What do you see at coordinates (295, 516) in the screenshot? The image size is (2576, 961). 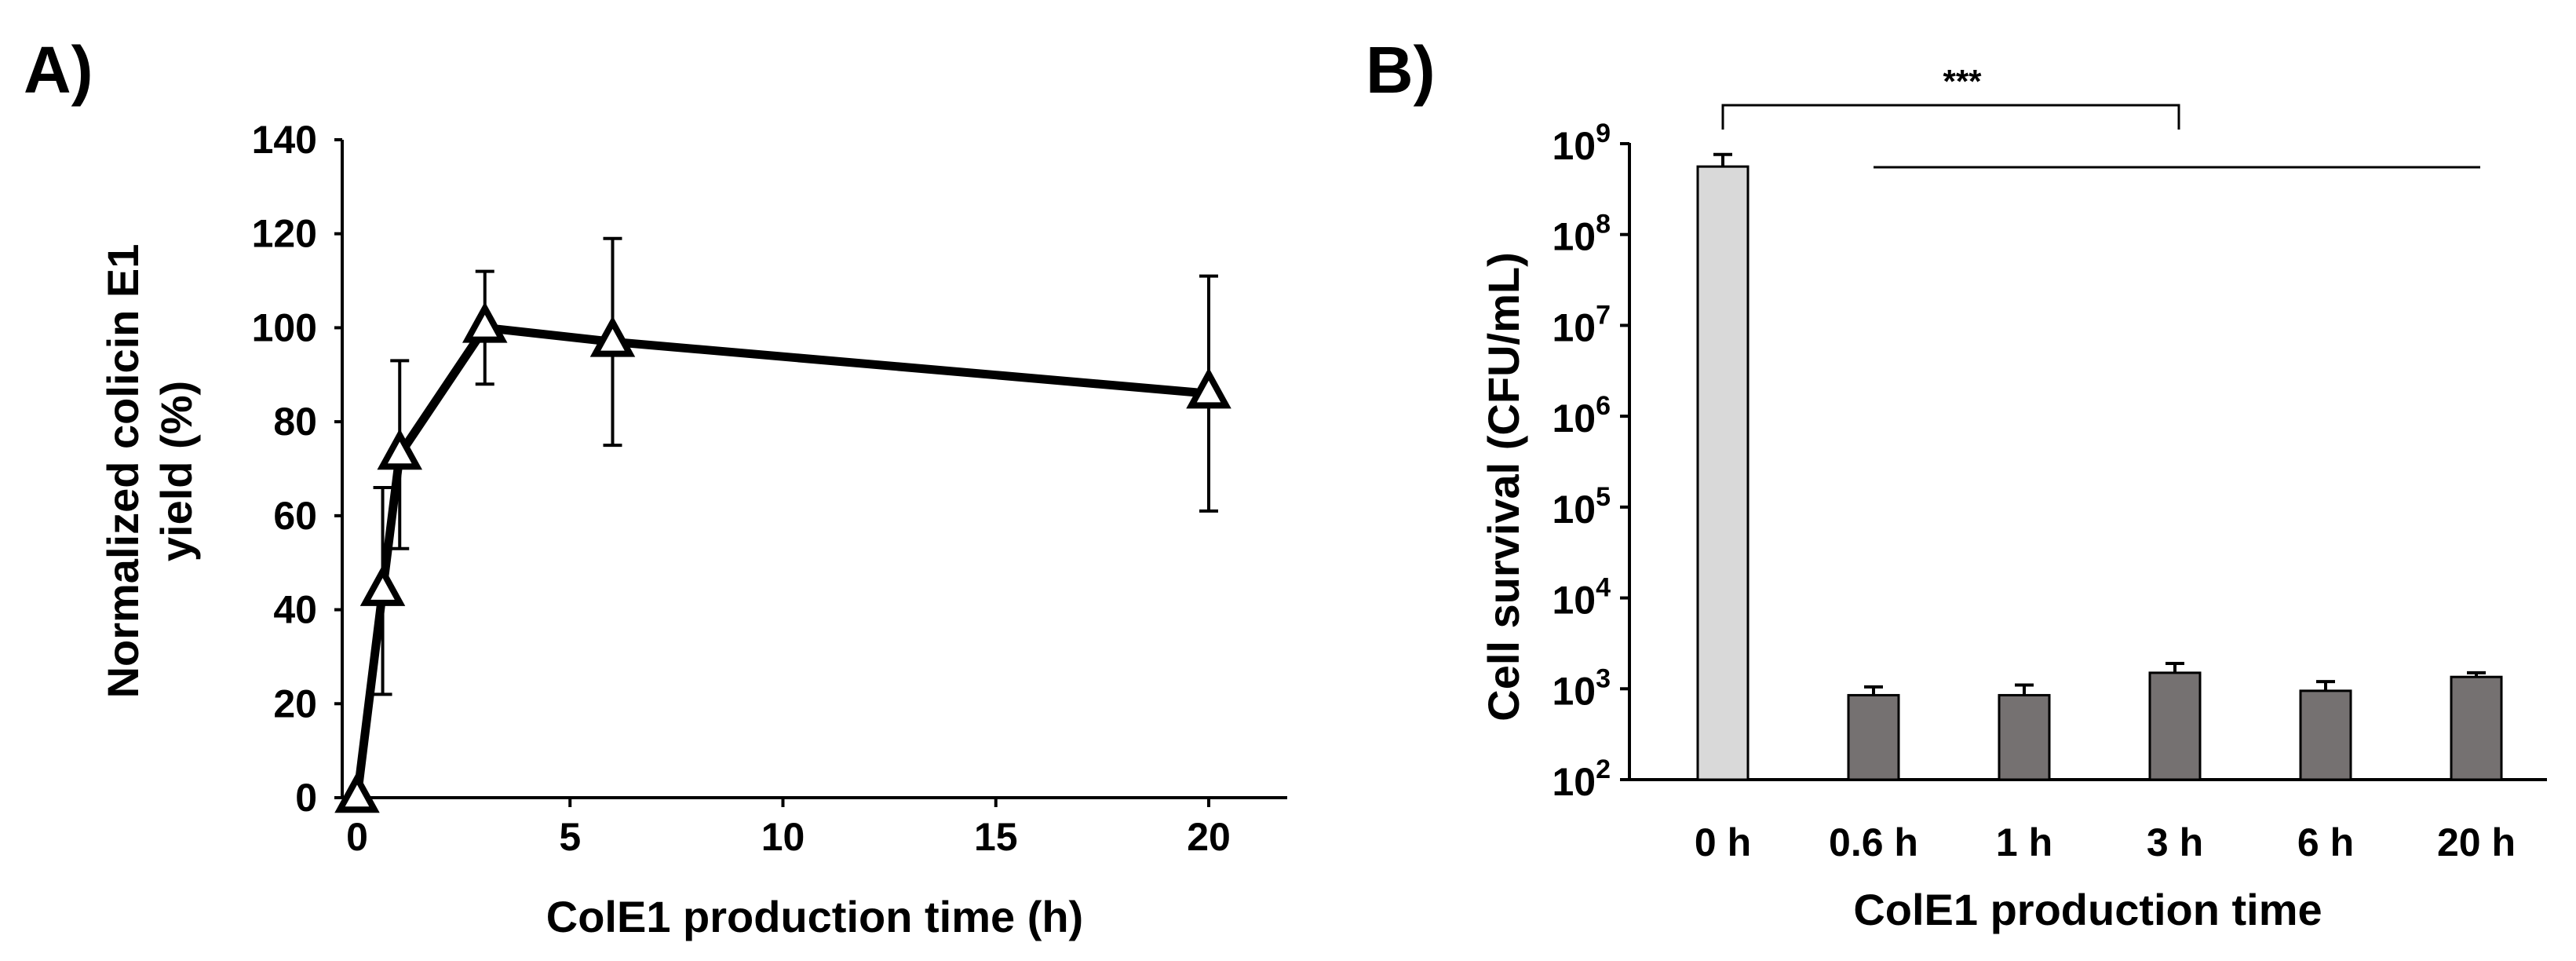 I see `y-tick-label: 60` at bounding box center [295, 516].